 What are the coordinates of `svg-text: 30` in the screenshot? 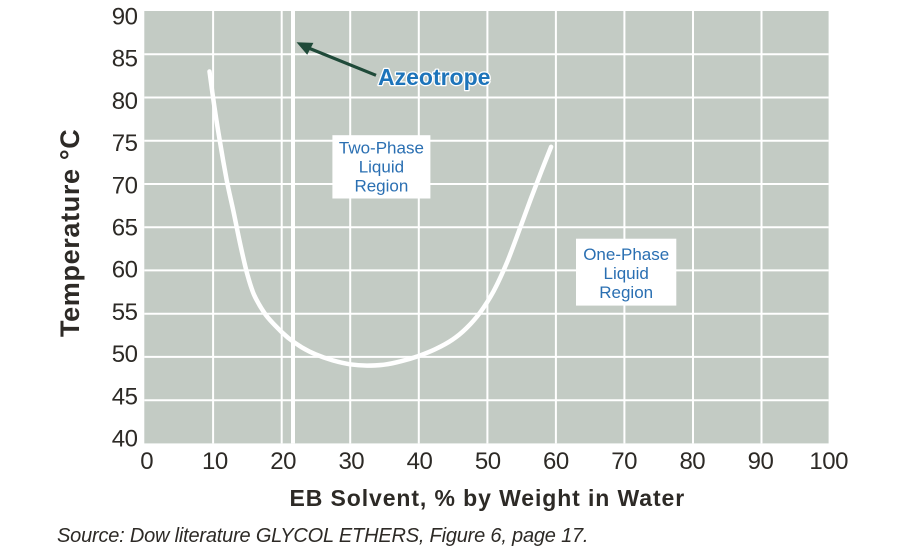 It's located at (351, 461).